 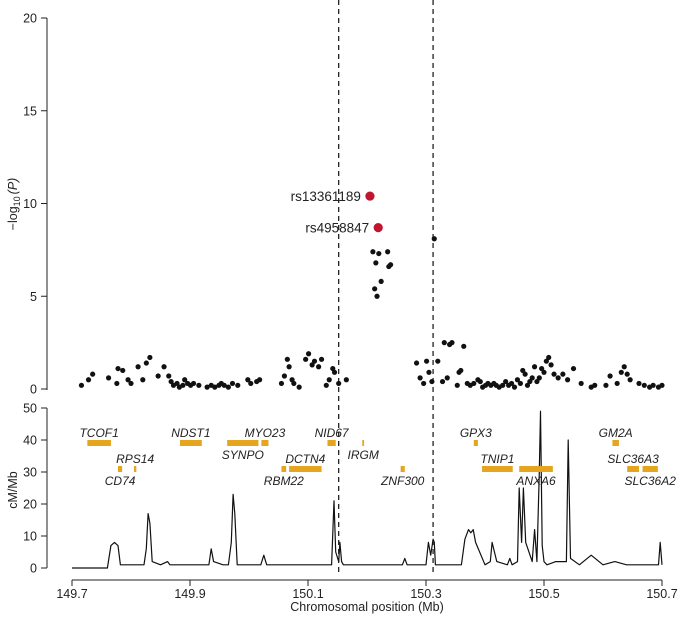 What do you see at coordinates (33, 297) in the screenshot?
I see `y-tick-label: 5` at bounding box center [33, 297].